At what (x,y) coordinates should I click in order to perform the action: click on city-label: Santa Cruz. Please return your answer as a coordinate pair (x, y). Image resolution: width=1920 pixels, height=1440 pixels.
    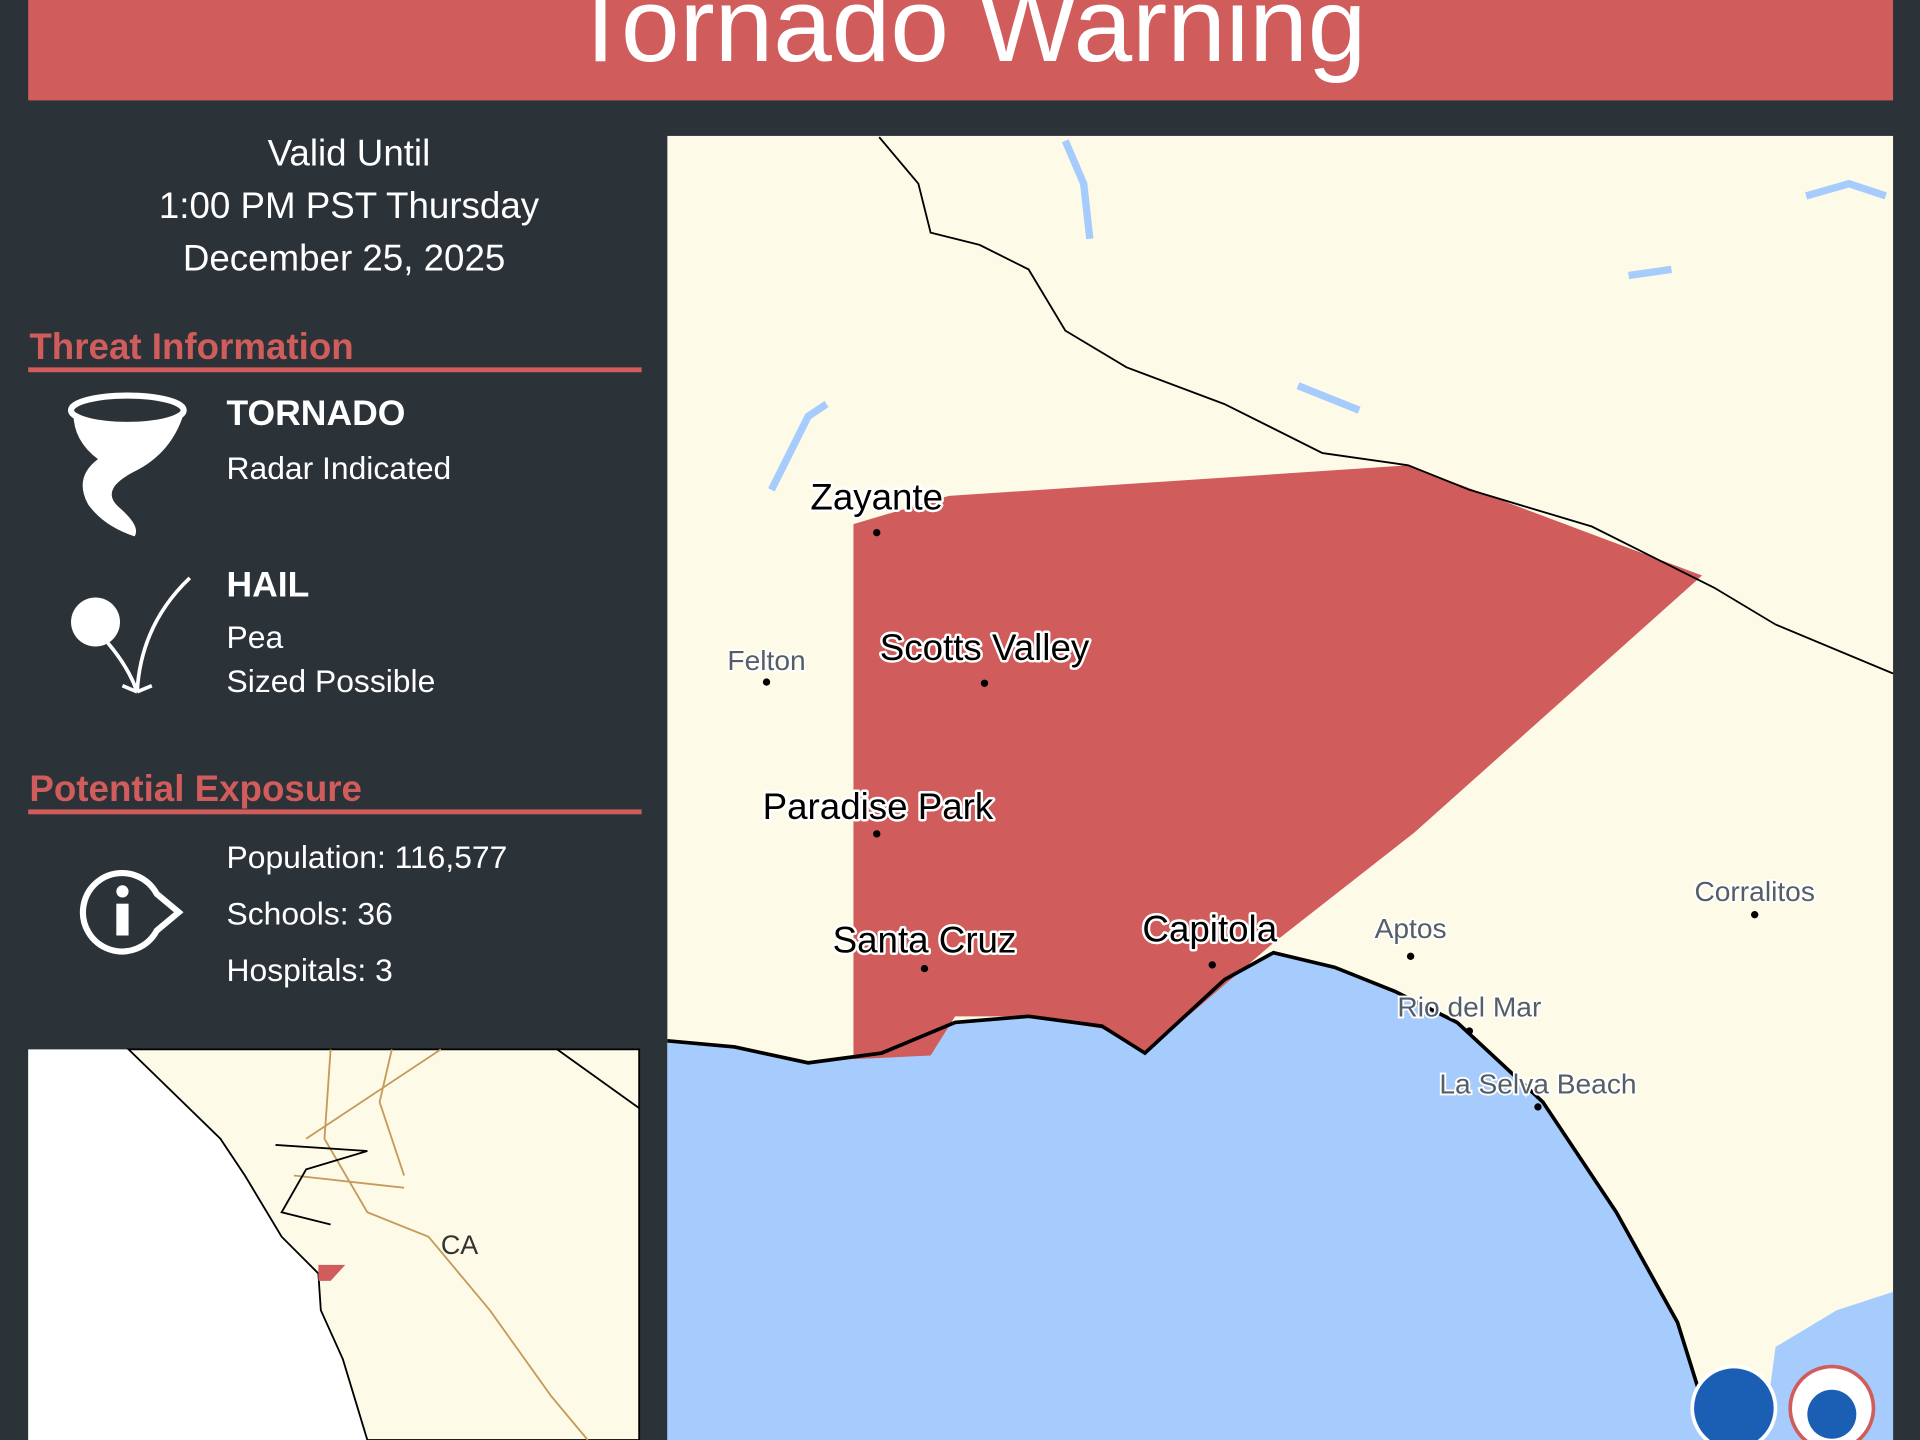
    Looking at the image, I should click on (925, 940).